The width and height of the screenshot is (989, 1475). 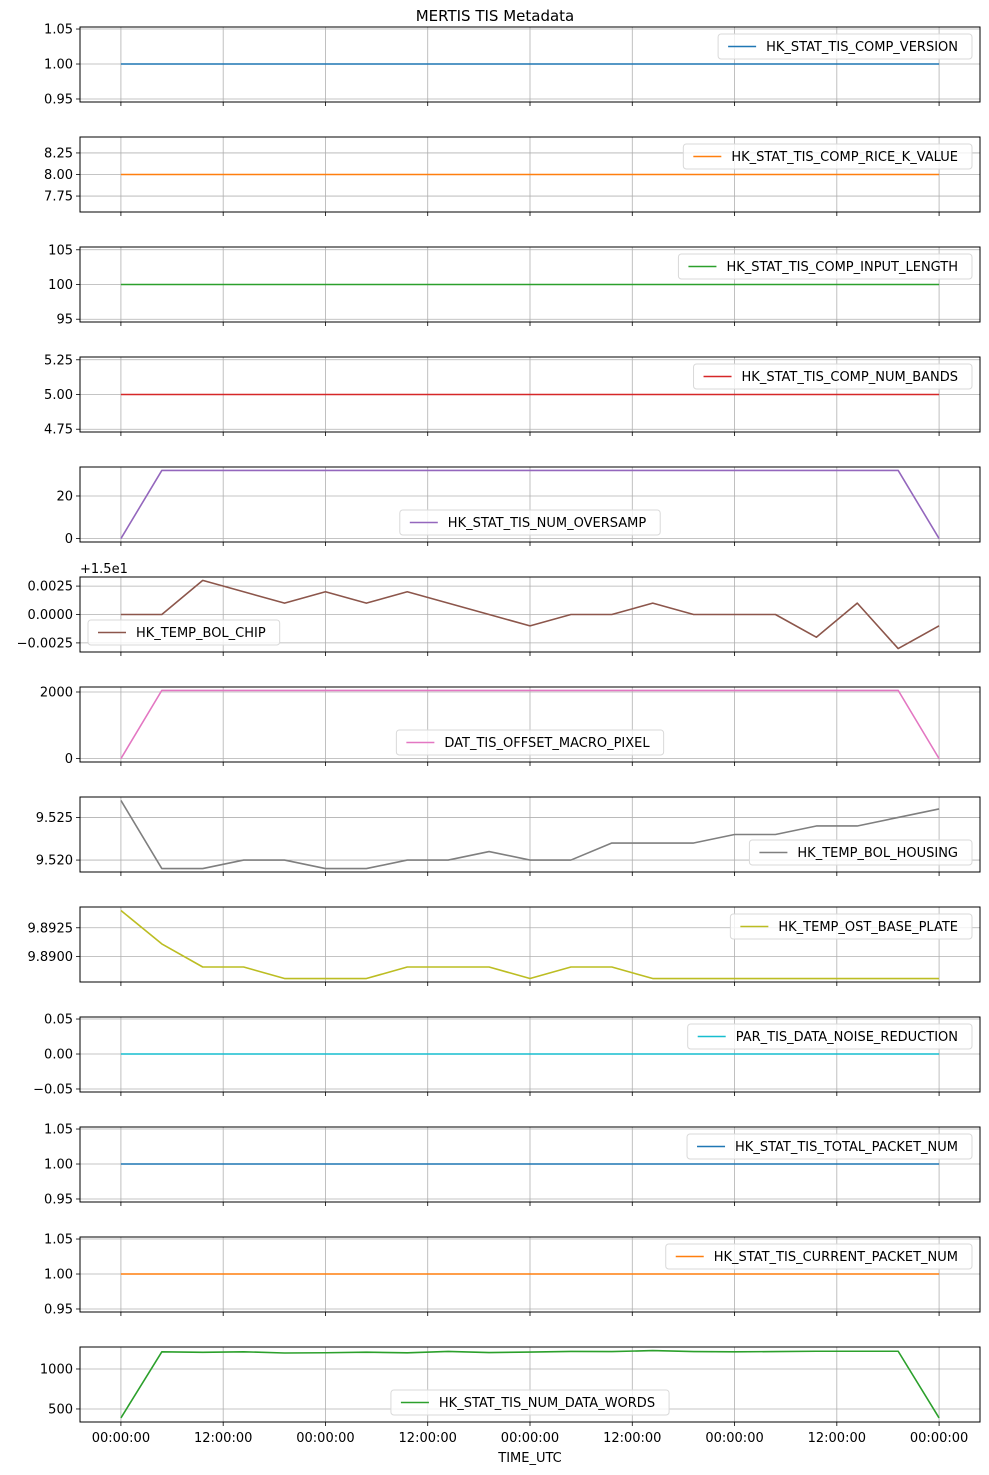 I want to click on legend: HK_STAT_TIS_NUM_DATA_WORDS, so click(x=530, y=1402).